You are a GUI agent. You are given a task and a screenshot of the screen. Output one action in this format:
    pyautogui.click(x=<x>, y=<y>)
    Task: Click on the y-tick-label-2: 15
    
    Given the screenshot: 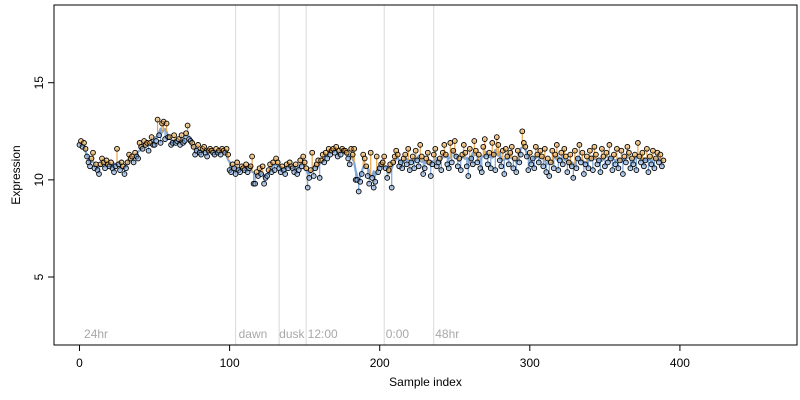 What is the action you would take?
    pyautogui.click(x=39, y=83)
    